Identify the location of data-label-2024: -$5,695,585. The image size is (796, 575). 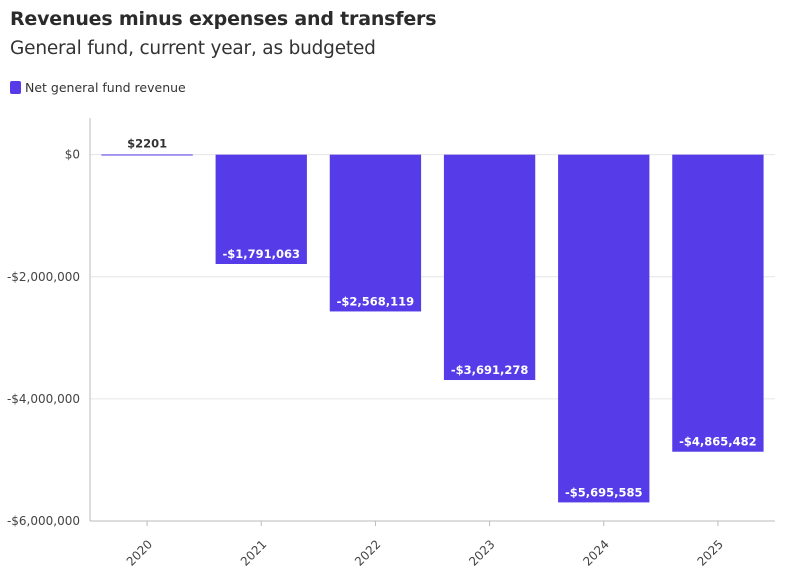
(604, 492).